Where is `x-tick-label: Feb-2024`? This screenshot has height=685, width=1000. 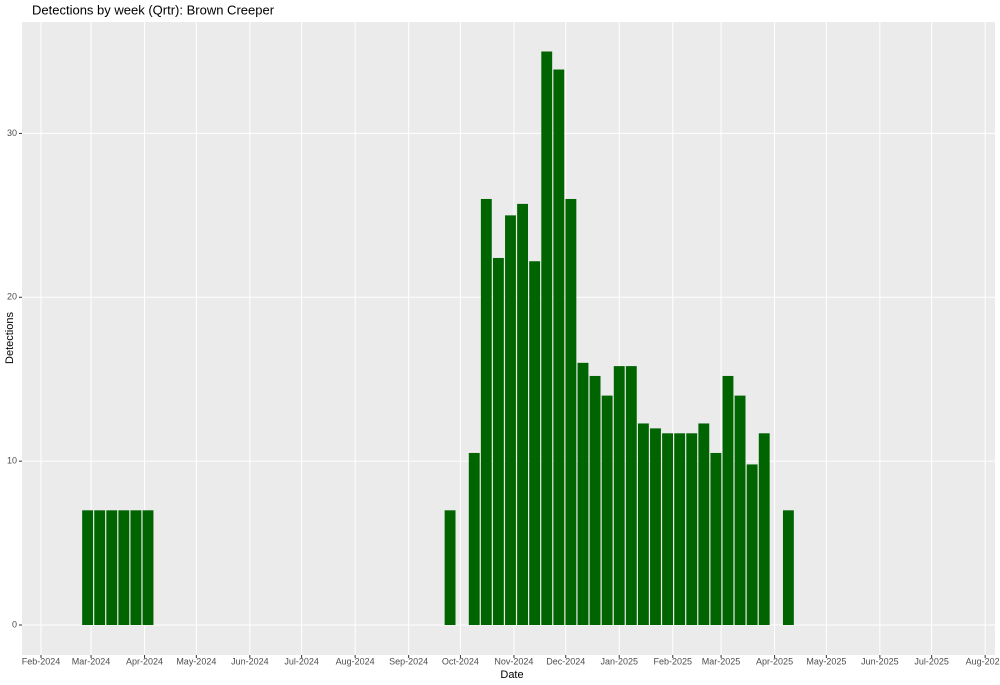
x-tick-label: Feb-2024 is located at coordinates (41, 661).